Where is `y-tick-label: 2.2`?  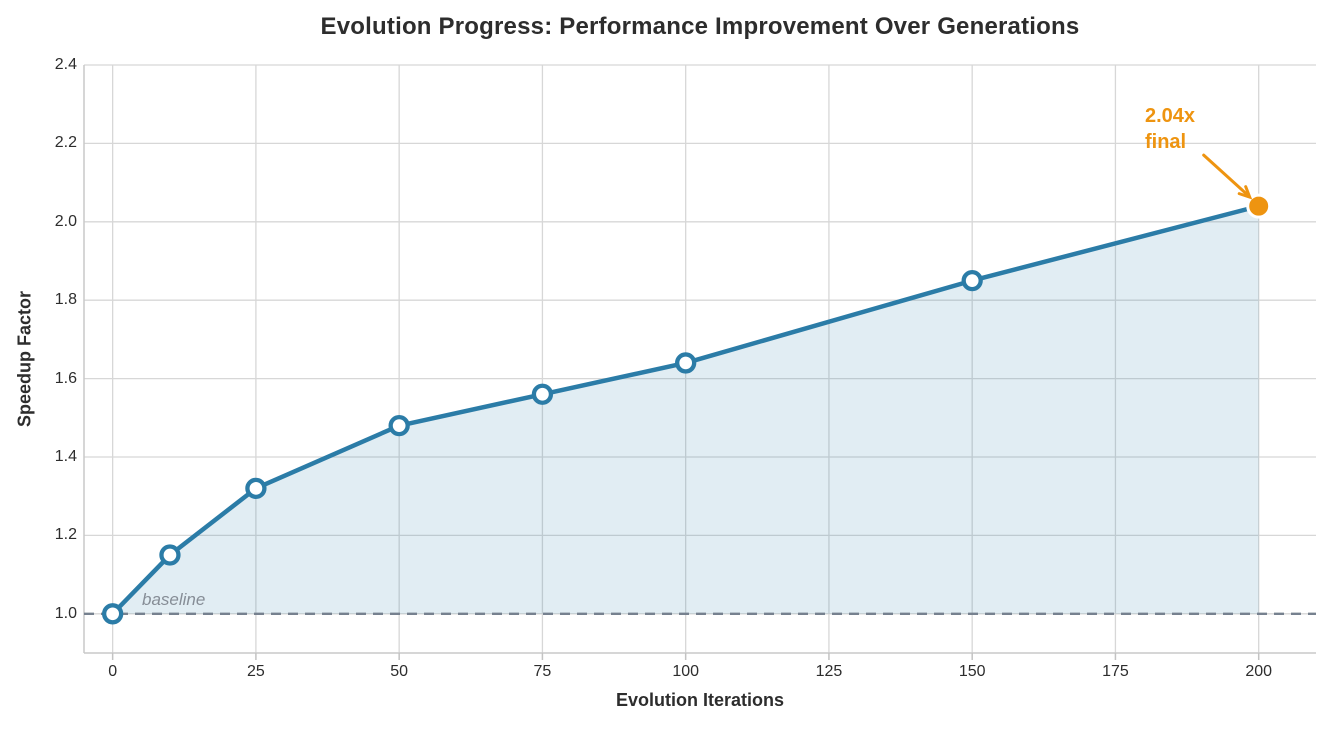 y-tick-label: 2.2 is located at coordinates (65, 143).